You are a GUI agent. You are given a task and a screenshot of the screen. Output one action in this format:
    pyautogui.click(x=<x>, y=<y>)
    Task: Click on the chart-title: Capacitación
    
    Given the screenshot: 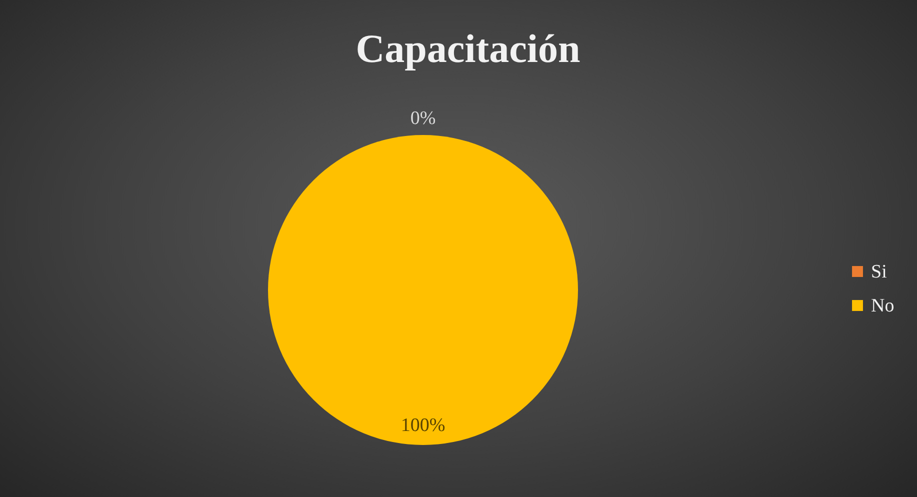 What is the action you would take?
    pyautogui.click(x=468, y=48)
    